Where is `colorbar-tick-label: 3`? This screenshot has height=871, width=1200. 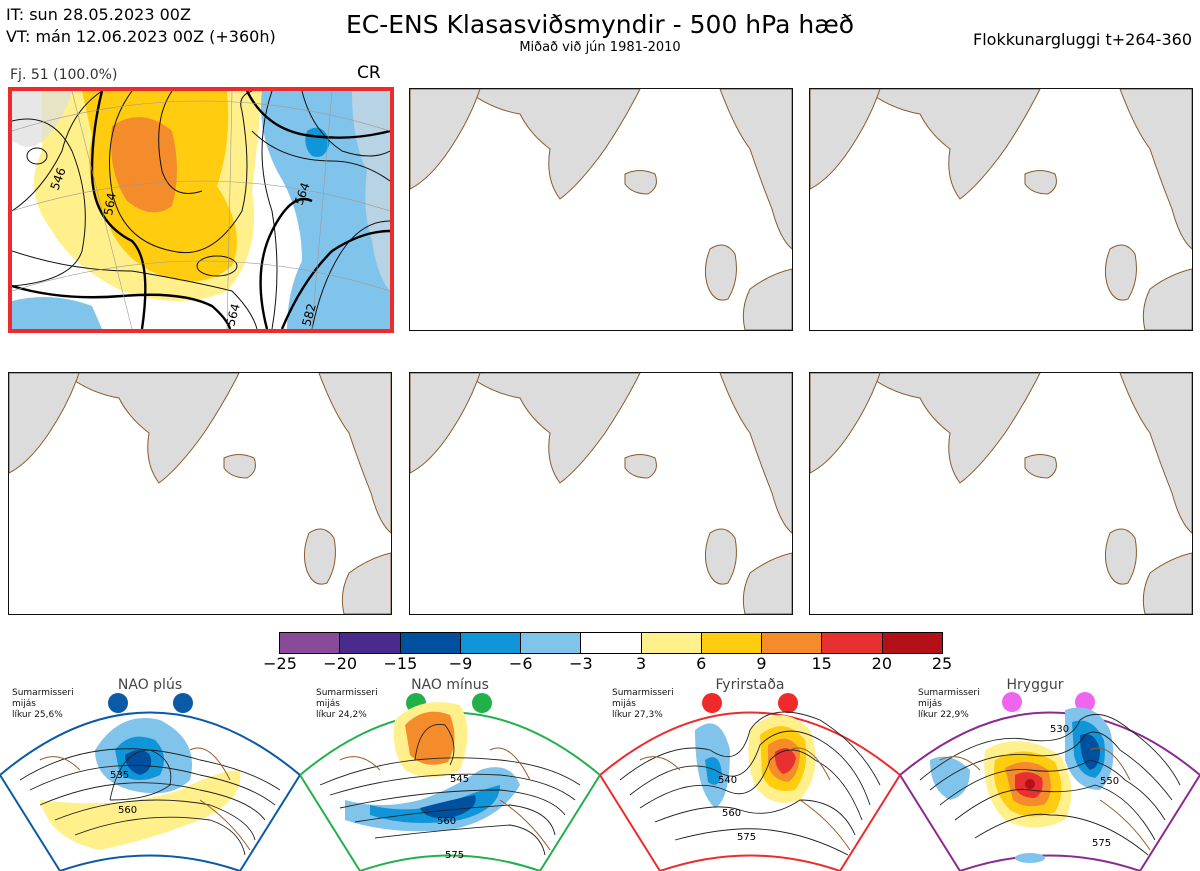
colorbar-tick-label: 3 is located at coordinates (641, 663).